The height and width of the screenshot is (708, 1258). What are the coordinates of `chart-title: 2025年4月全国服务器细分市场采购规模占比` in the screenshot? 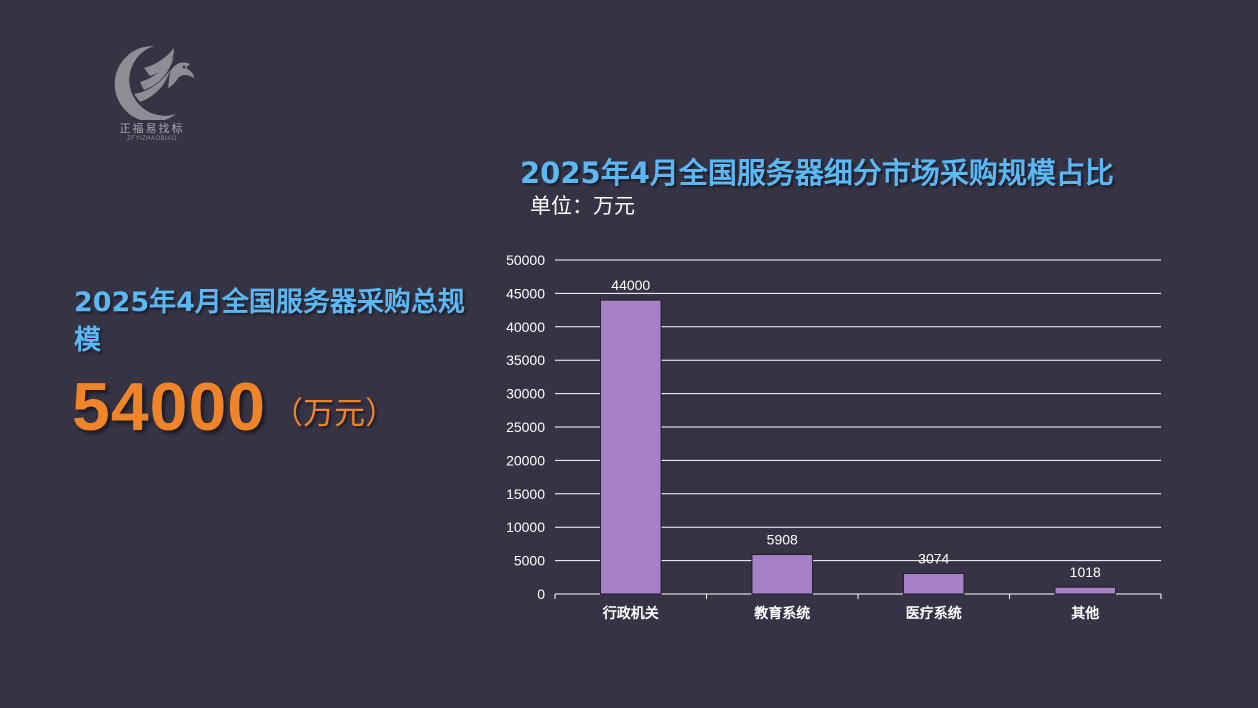 It's located at (817, 173).